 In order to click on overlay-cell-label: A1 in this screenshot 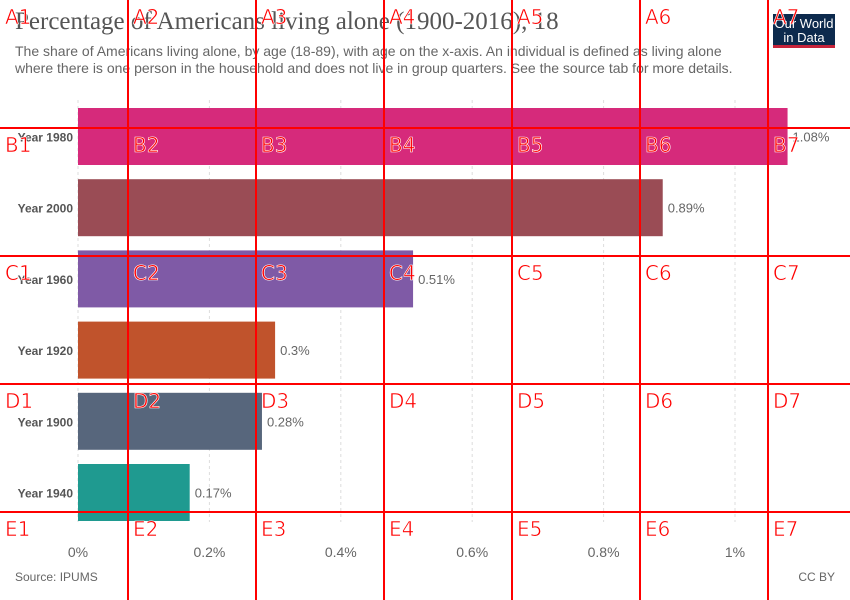, I will do `click(18, 17)`.